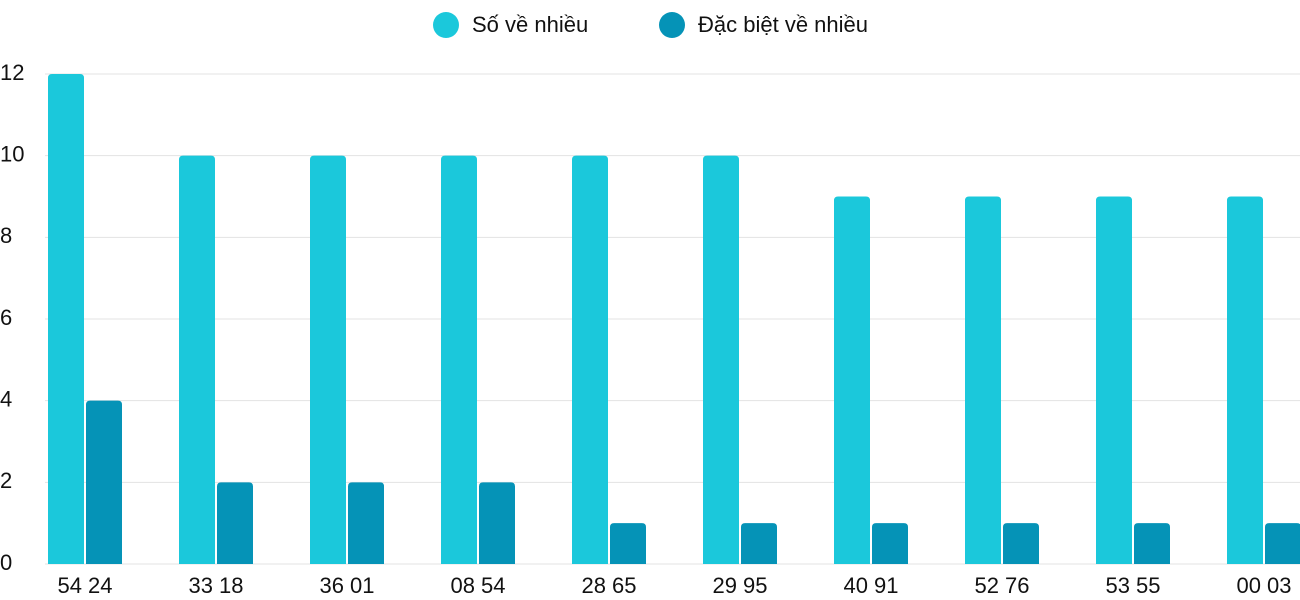 The image size is (1300, 600). Describe the element at coordinates (6, 398) in the screenshot. I see `y-tick-label: 4` at that location.